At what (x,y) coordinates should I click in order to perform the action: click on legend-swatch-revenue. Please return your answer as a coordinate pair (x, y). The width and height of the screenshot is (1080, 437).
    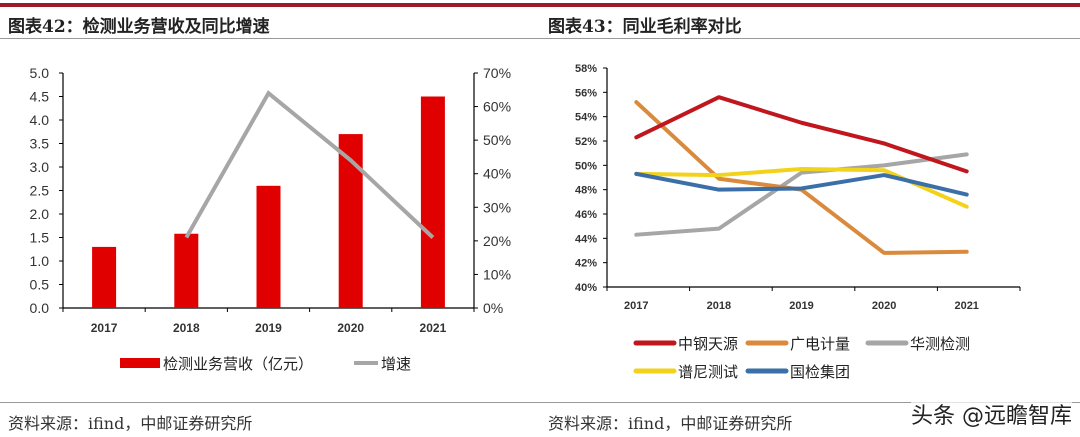
    Looking at the image, I should click on (140, 363).